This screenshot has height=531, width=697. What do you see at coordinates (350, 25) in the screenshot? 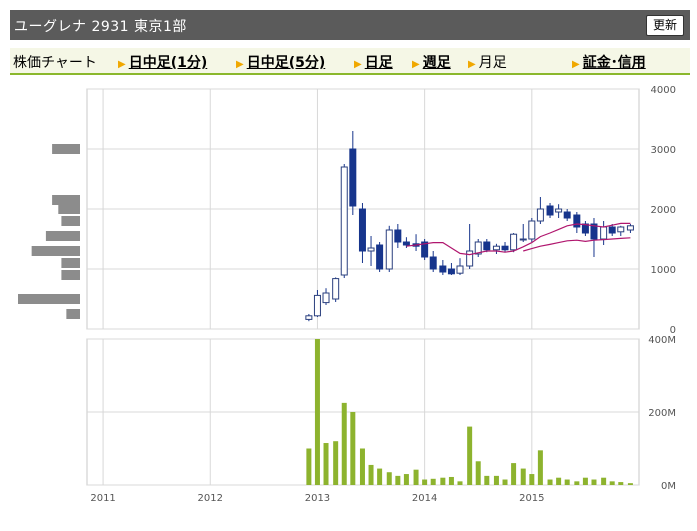
I see `title-bar: ユーグレナ 2931 東京1部 更新` at bounding box center [350, 25].